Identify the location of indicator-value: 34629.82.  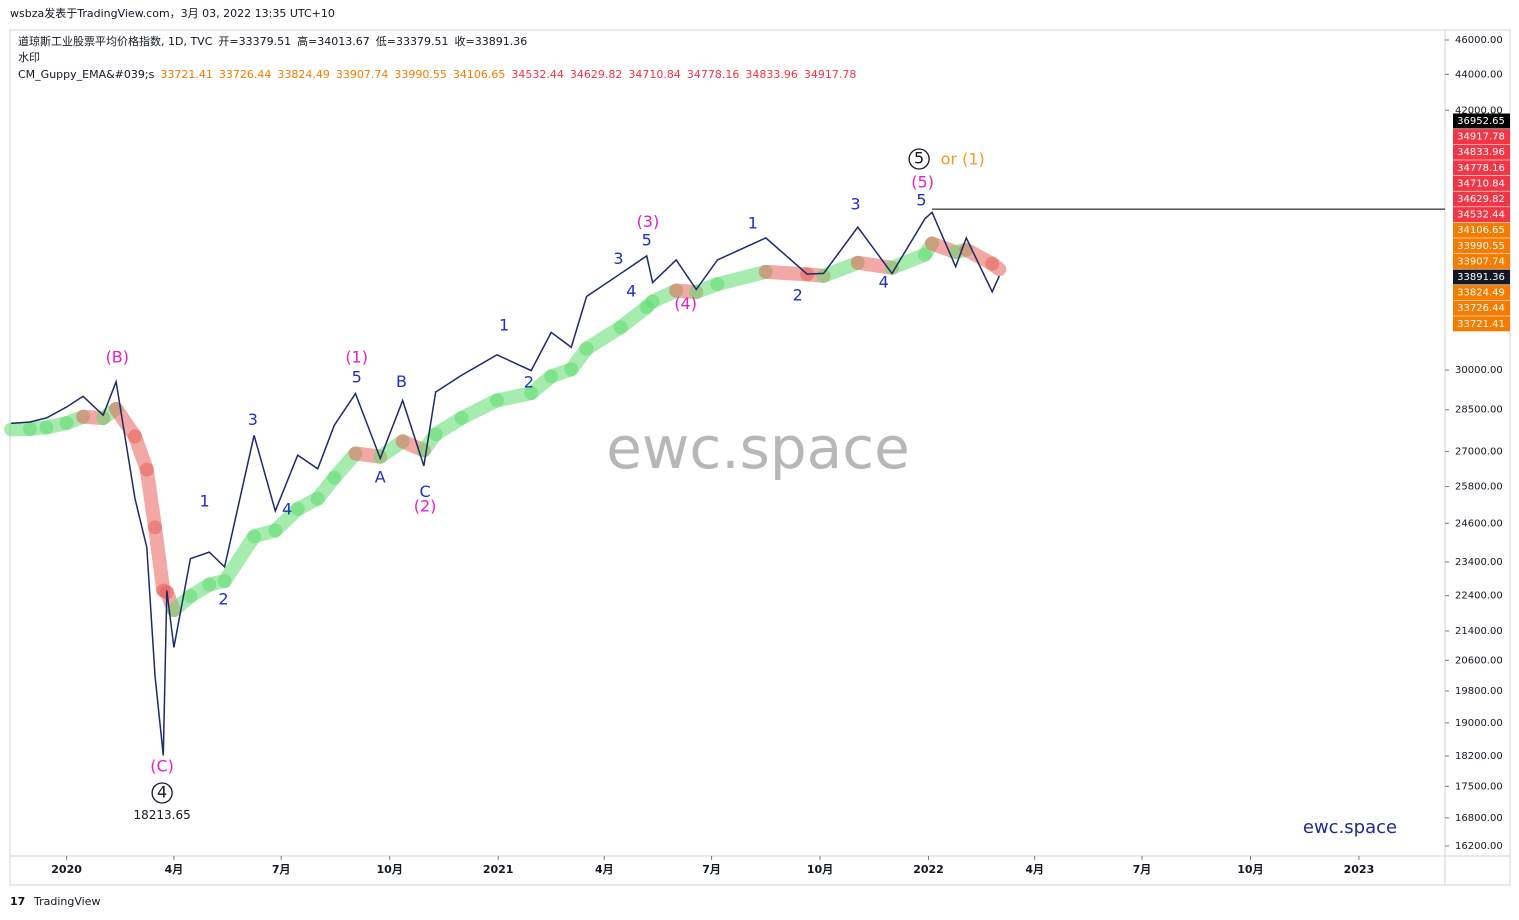
(596, 74).